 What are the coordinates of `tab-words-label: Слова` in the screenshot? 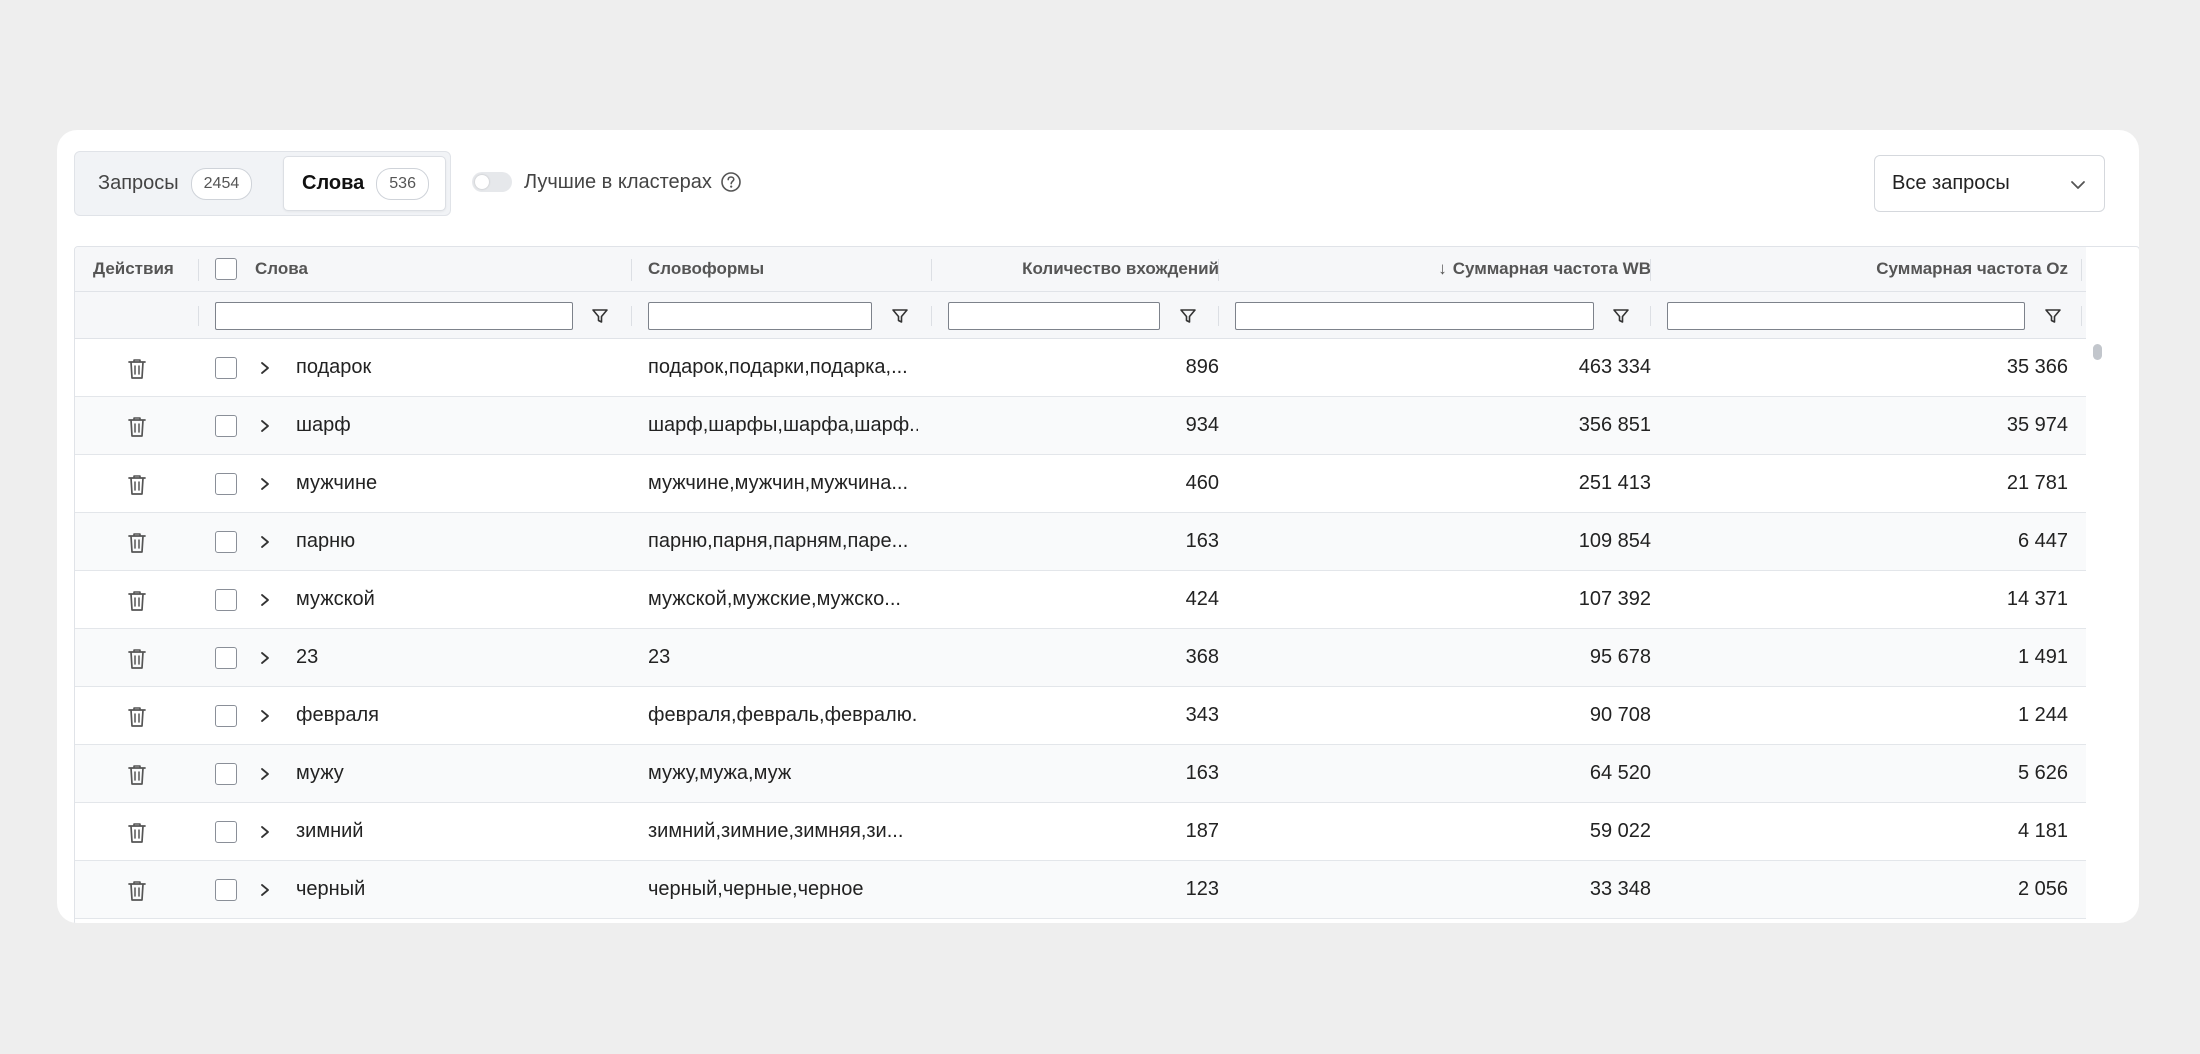 It's located at (333, 183).